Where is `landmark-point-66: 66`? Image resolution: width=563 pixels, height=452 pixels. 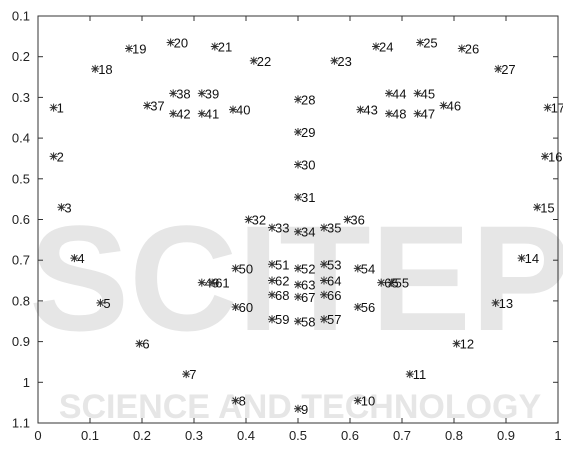
landmark-point-66: 66 is located at coordinates (330, 295).